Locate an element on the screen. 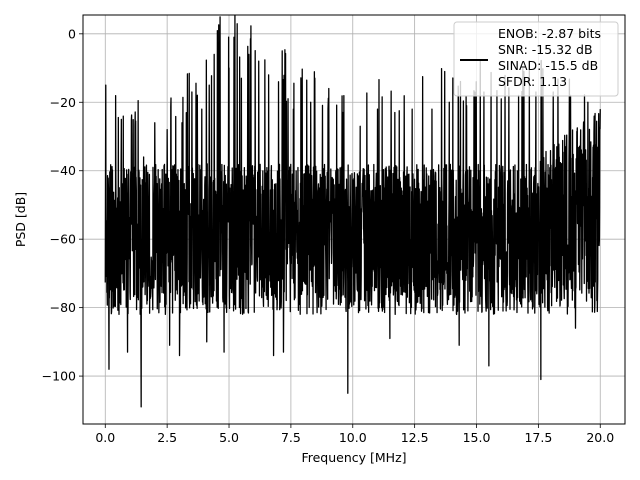  x-axis-ticks: 0.0 2.5 5.0 7.5 10.0 12.5 15.0 17.5 20.0 is located at coordinates (354, 434).